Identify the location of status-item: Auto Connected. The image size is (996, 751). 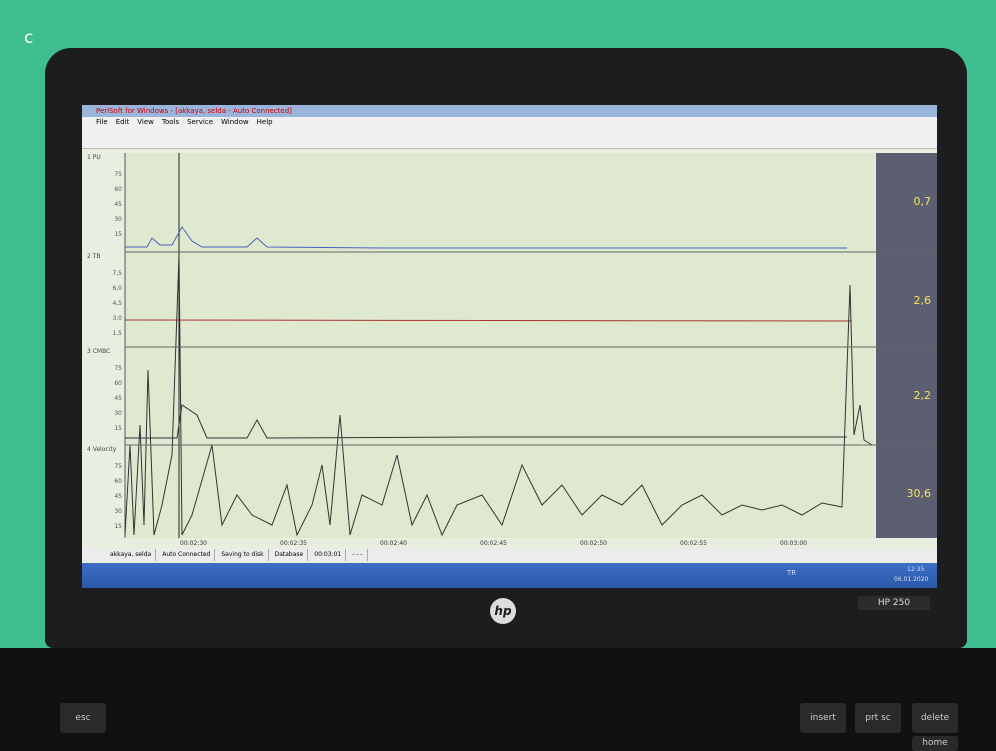
(189, 555).